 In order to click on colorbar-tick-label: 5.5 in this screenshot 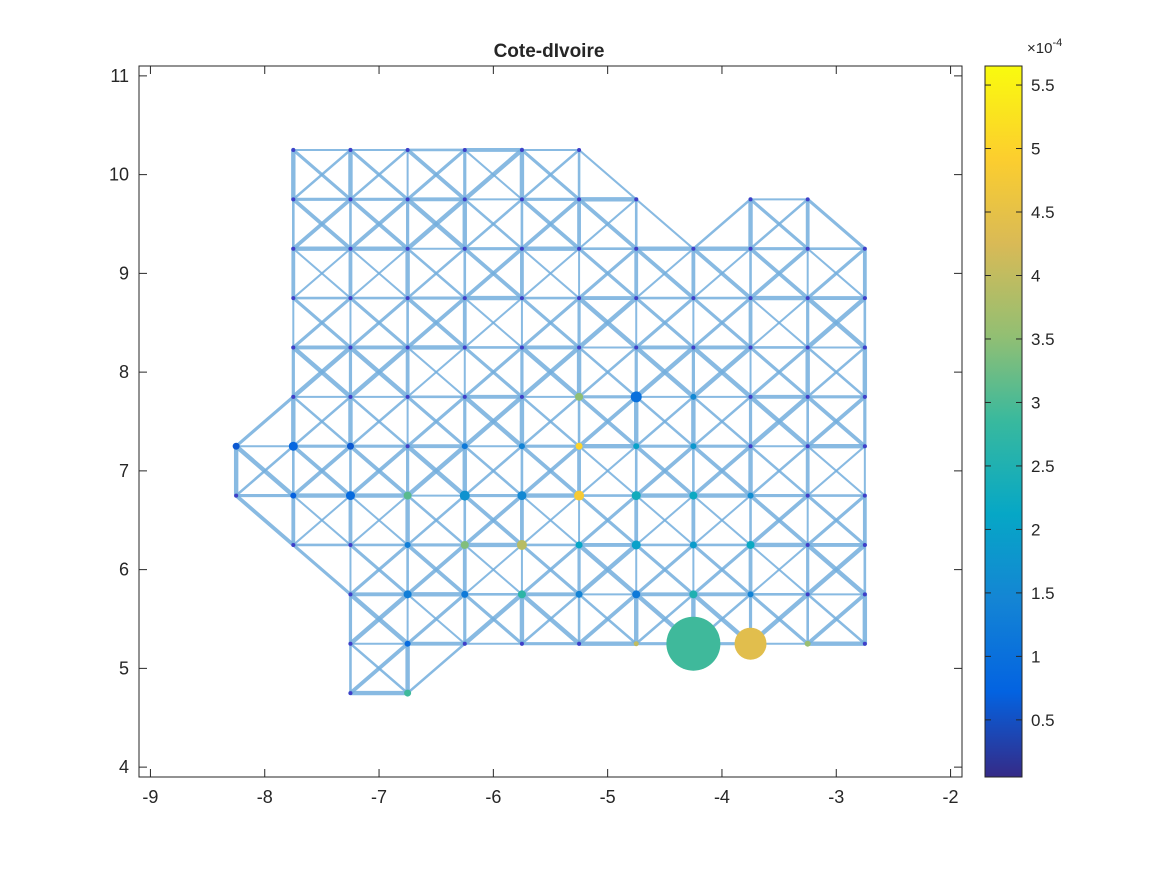, I will do `click(1043, 85)`.